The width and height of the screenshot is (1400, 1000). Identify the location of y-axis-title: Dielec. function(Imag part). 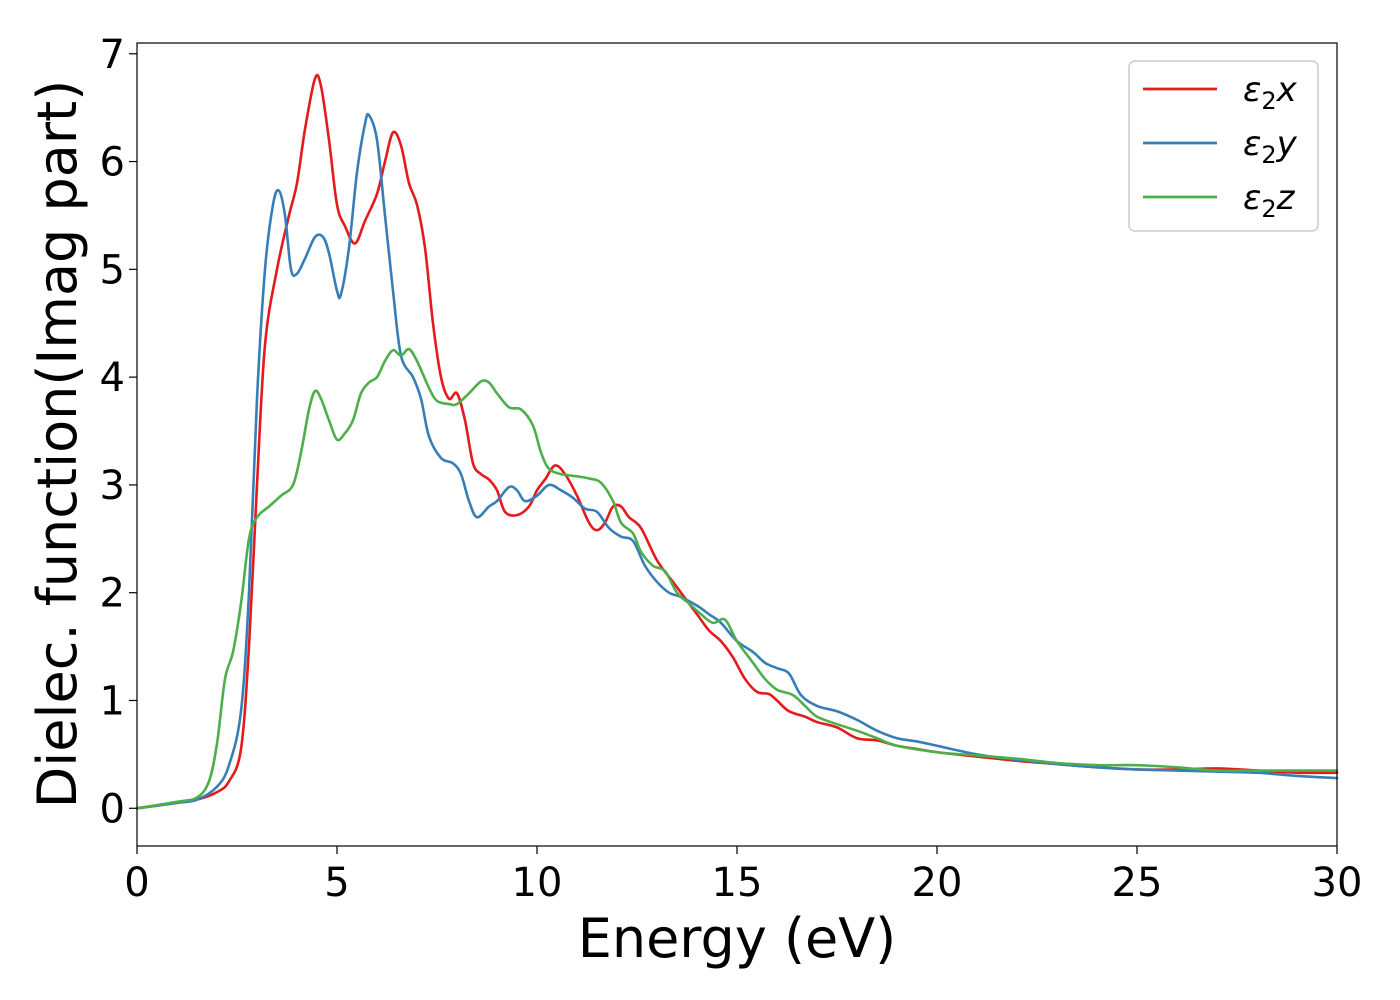
(57, 444).